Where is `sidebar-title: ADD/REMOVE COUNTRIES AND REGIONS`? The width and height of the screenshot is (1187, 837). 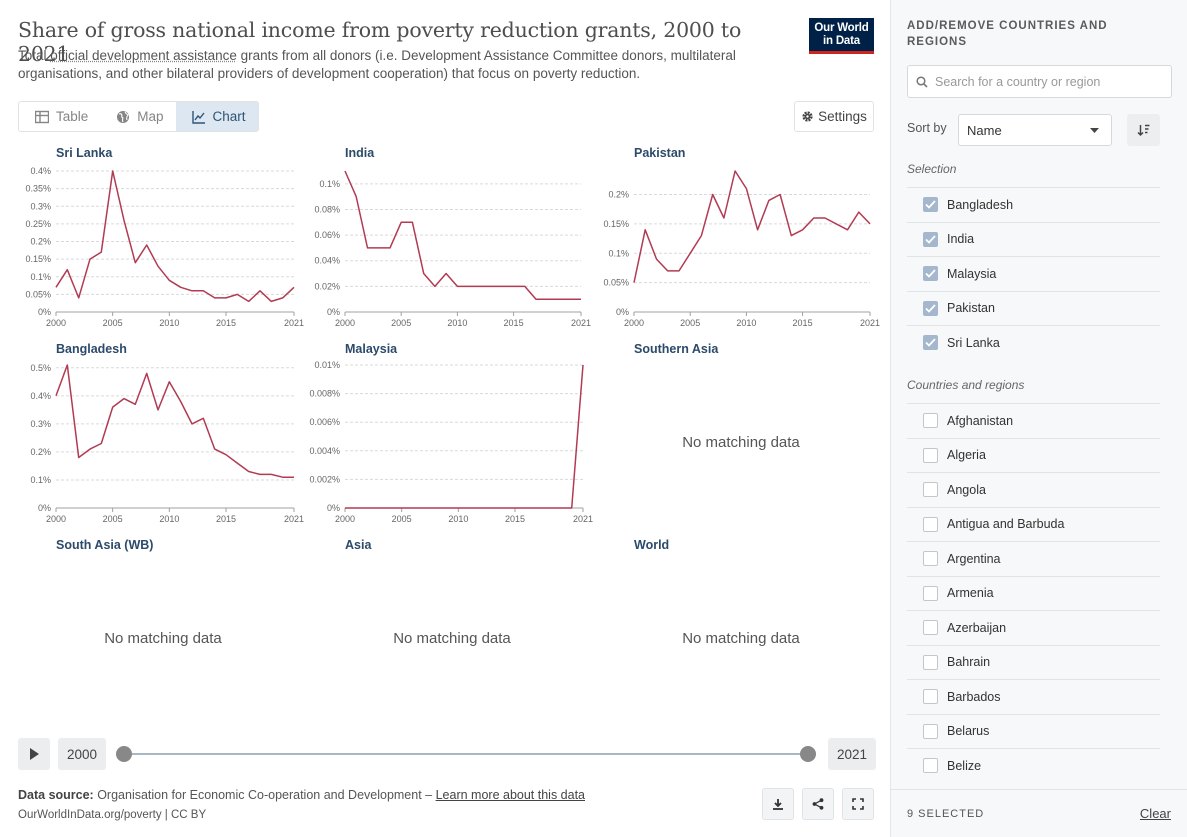
sidebar-title: ADD/REMOVE COUNTRIES AND REGIONS is located at coordinates (1007, 34).